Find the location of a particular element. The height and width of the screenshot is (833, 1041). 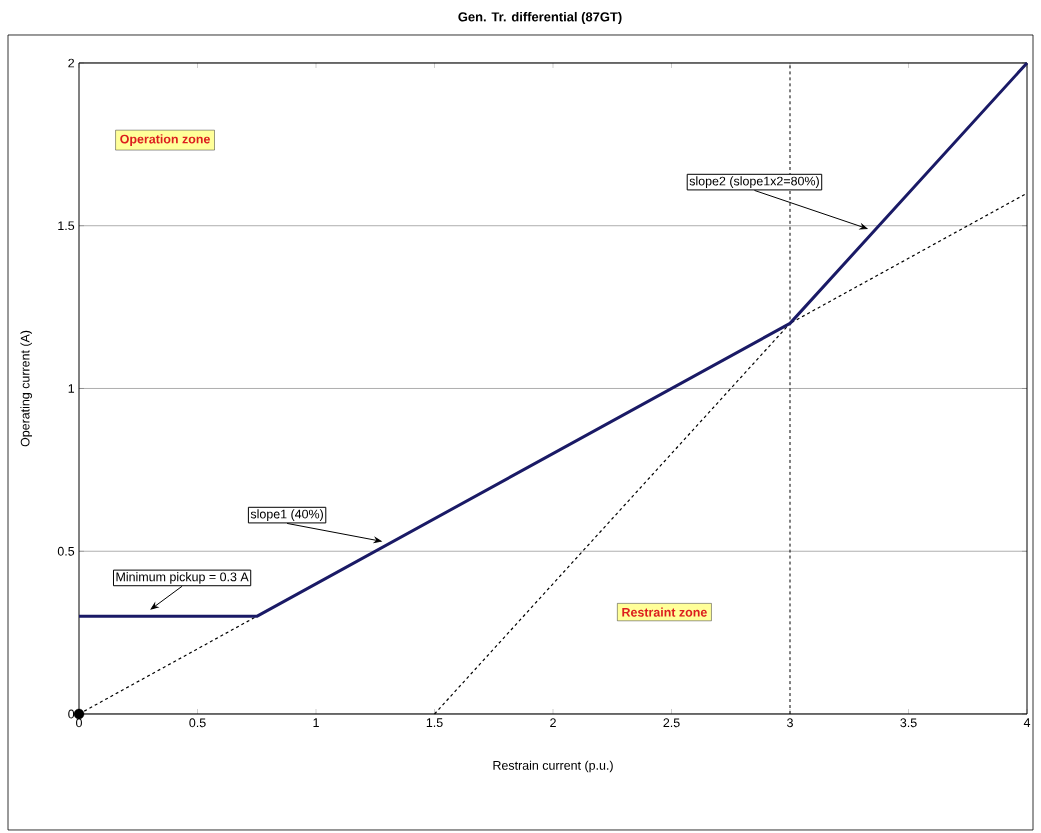

y-tick-label: 2 is located at coordinates (71, 63).